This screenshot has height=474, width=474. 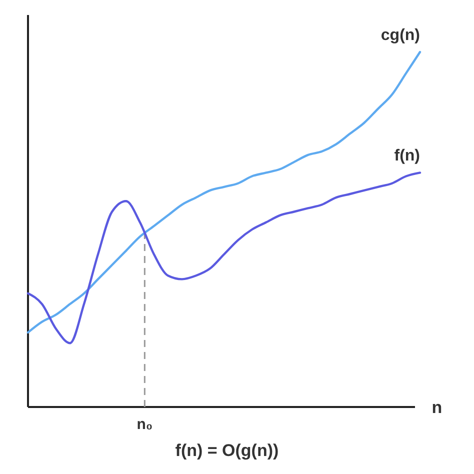 I want to click on text: n₀, so click(x=144, y=424).